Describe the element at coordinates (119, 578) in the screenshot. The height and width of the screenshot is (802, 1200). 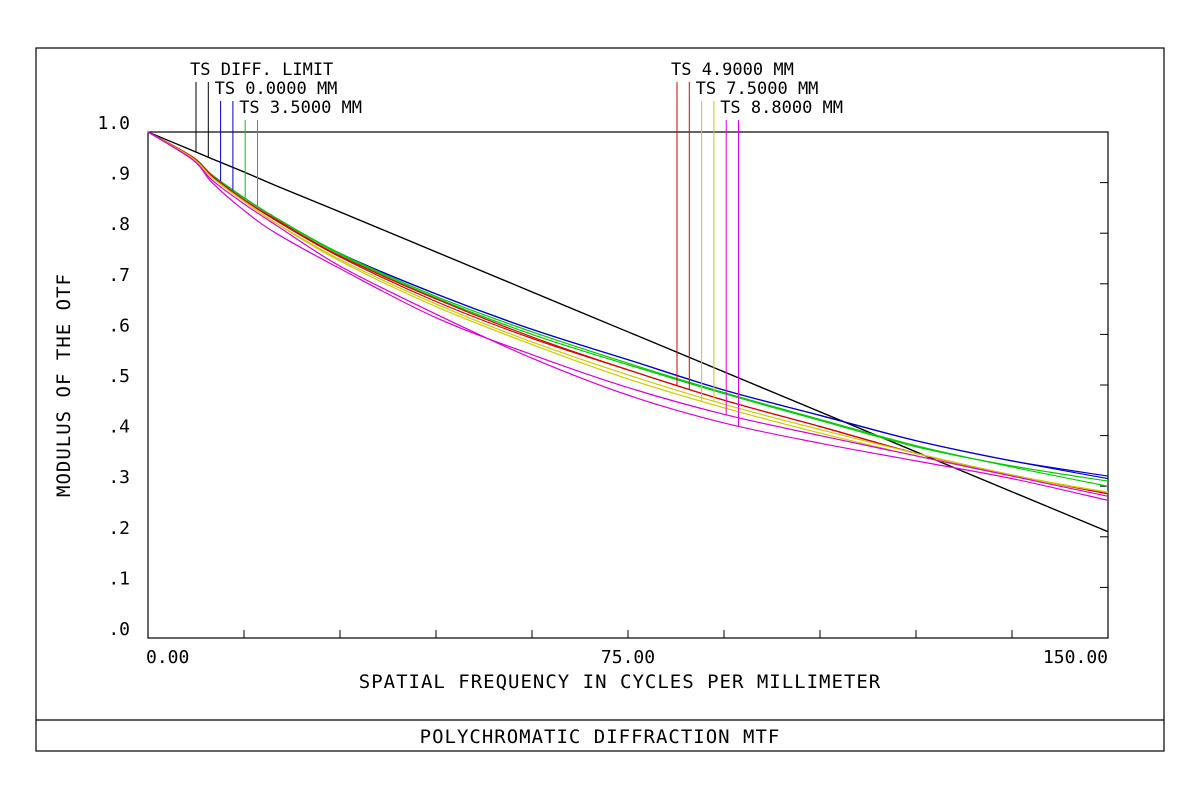
I see `y-tick-label: .1` at that location.